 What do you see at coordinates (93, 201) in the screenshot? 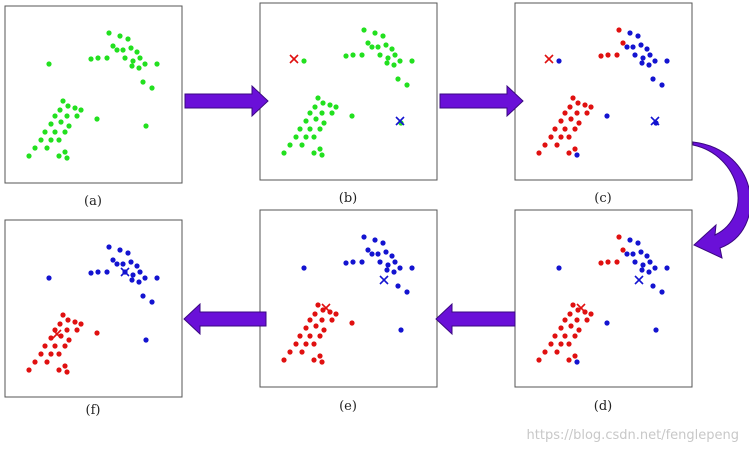
I see `panel-a-label: (a)` at bounding box center [93, 201].